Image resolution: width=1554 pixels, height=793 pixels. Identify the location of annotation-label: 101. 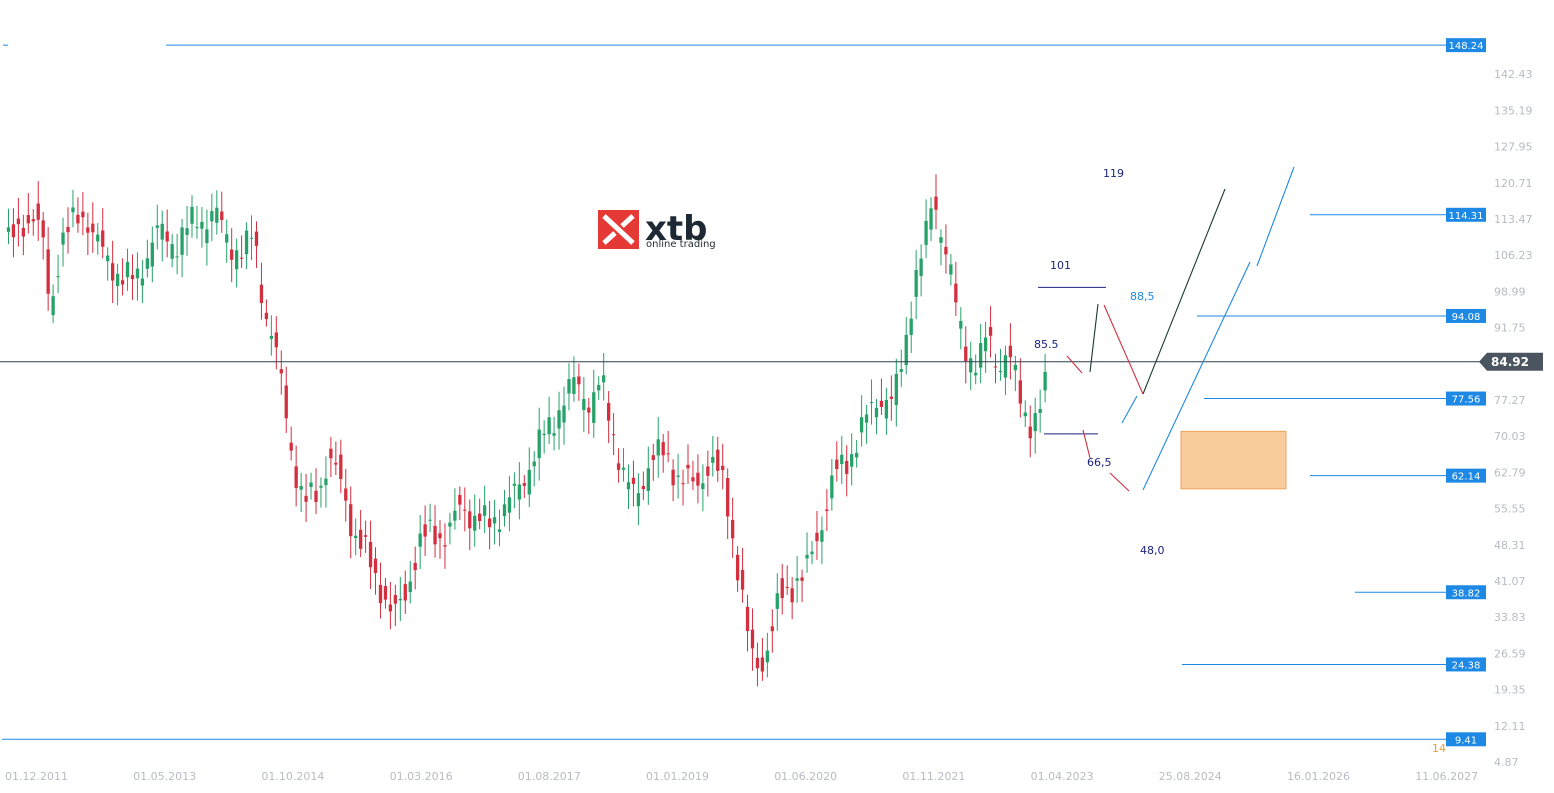
(1060, 265).